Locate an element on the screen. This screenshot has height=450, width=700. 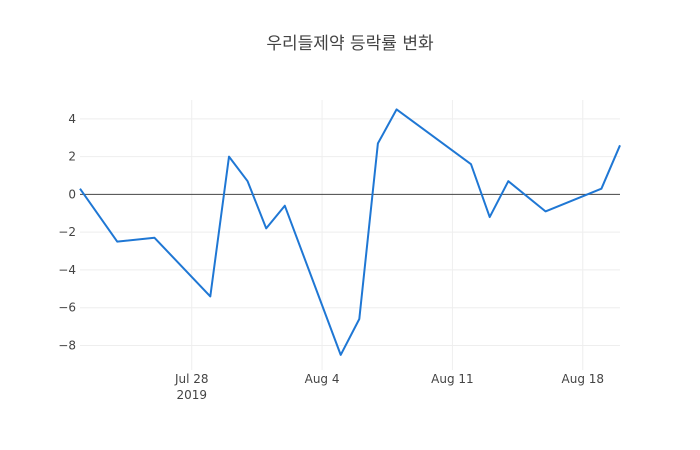
x-tick-label: Jul 28 is located at coordinates (191, 379).